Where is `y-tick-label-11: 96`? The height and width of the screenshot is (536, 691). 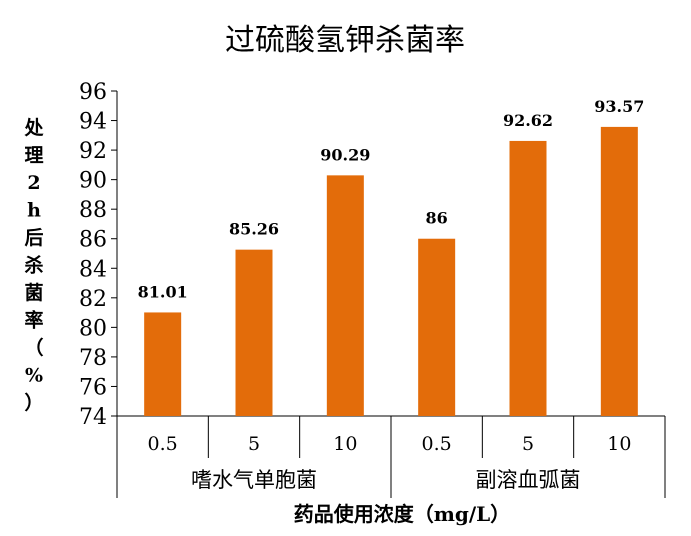 y-tick-label-11: 96 is located at coordinates (93, 92).